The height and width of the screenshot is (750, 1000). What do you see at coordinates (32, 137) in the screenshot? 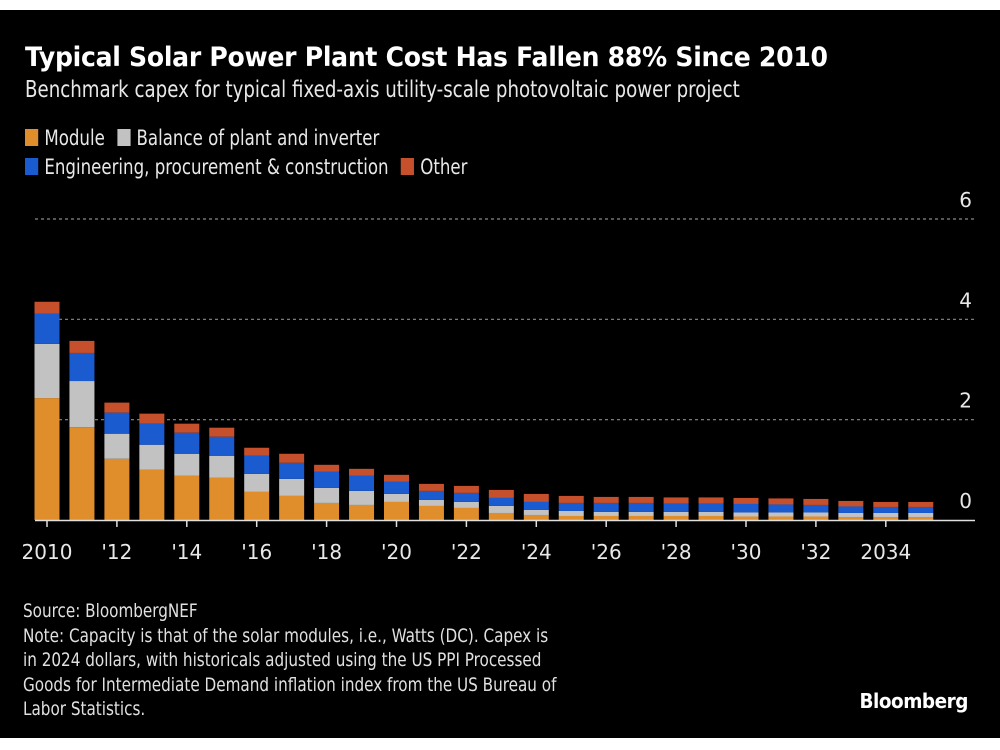
I see `legend-swatch-module` at bounding box center [32, 137].